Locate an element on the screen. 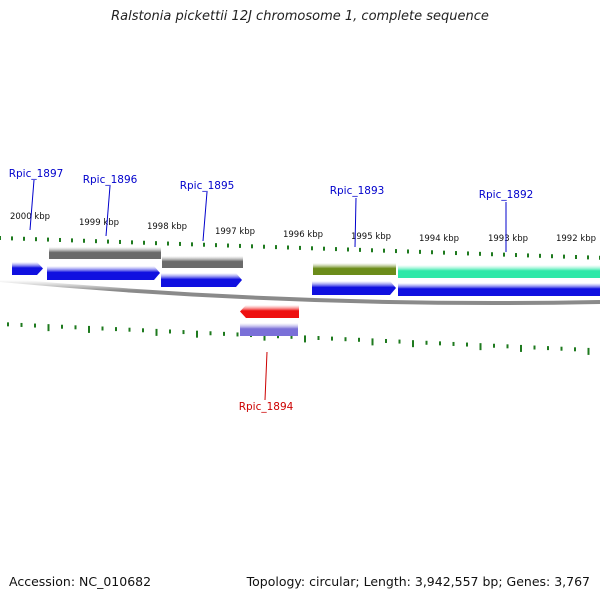  gene-feature-reverse is located at coordinates (269, 311).